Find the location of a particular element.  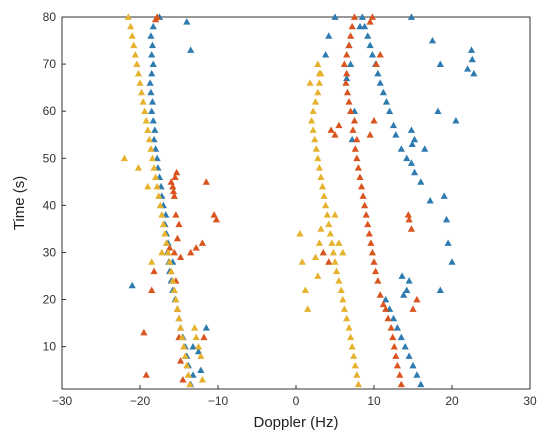

x-axis-label: Doppler (Hz) is located at coordinates (295, 422).